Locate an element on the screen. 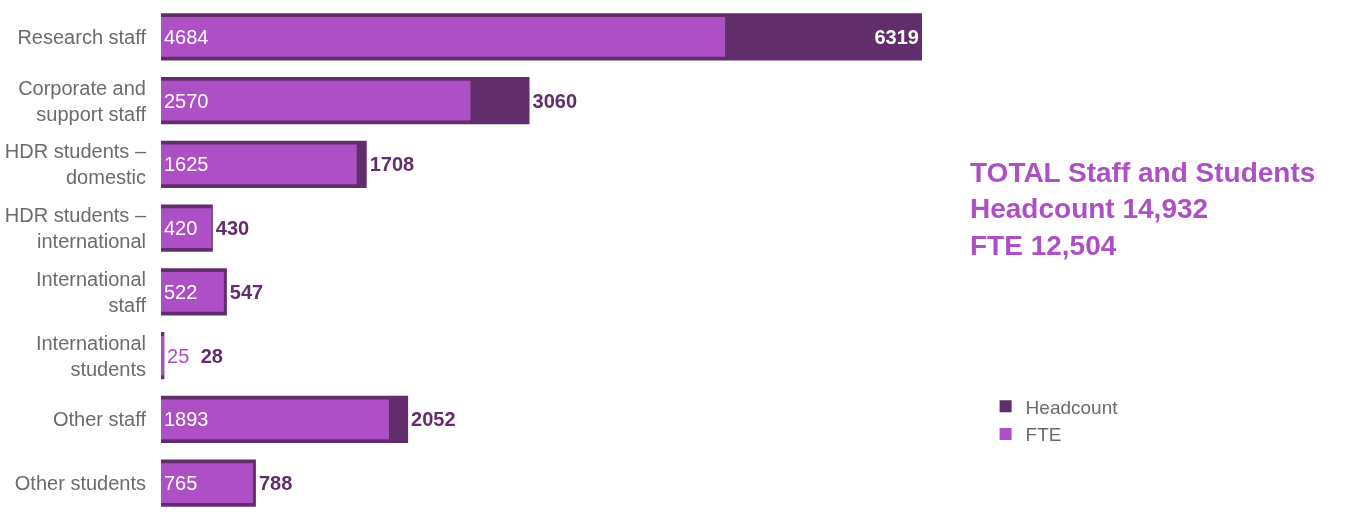 The height and width of the screenshot is (520, 1349). data-label: 2052 is located at coordinates (433, 419).